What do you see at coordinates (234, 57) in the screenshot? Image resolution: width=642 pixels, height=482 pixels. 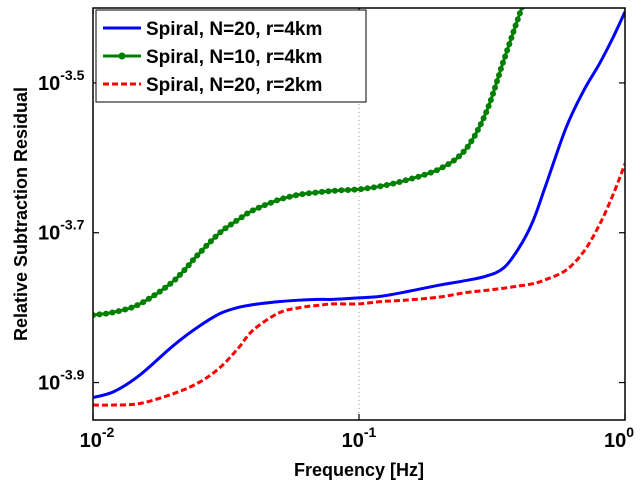 I see `legend-label: Spiral, N=10, r=4km` at bounding box center [234, 57].